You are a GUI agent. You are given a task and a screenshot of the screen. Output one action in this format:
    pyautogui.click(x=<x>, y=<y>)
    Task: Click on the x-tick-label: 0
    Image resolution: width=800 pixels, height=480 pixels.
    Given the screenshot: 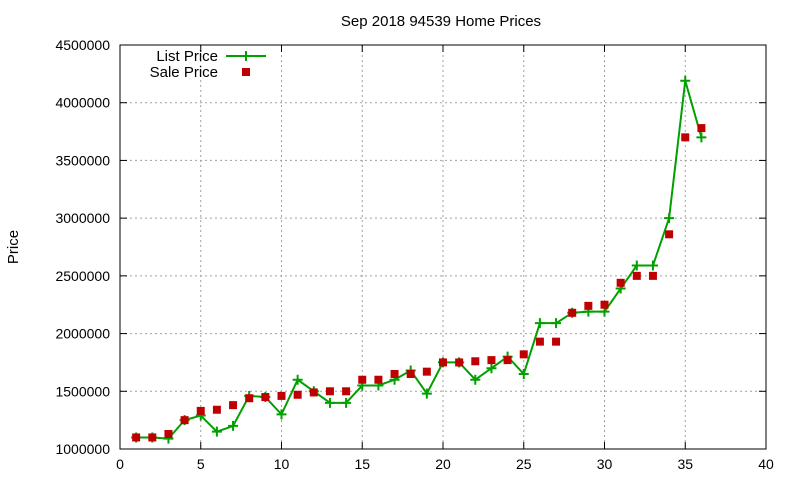 What is the action you would take?
    pyautogui.click(x=120, y=464)
    